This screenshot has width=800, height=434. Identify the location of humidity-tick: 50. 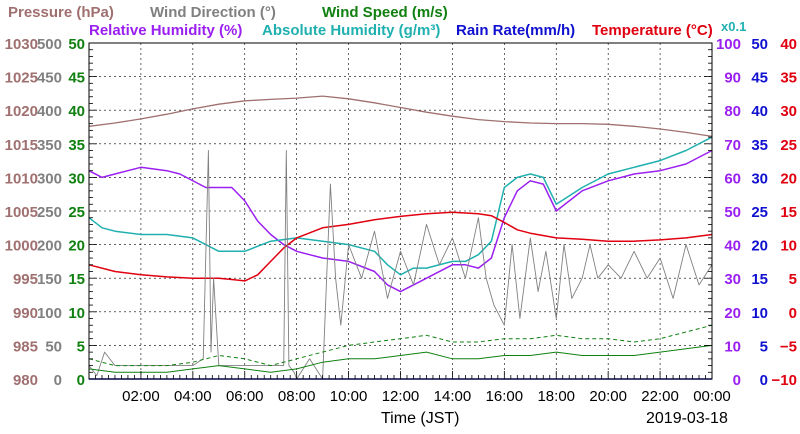
(732, 212).